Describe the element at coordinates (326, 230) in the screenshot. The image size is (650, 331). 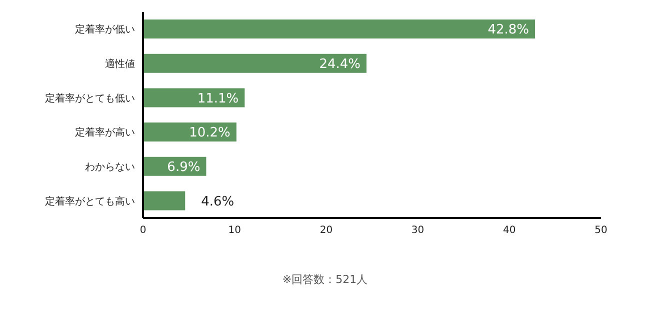
I see `x-tick-label: 20` at that location.